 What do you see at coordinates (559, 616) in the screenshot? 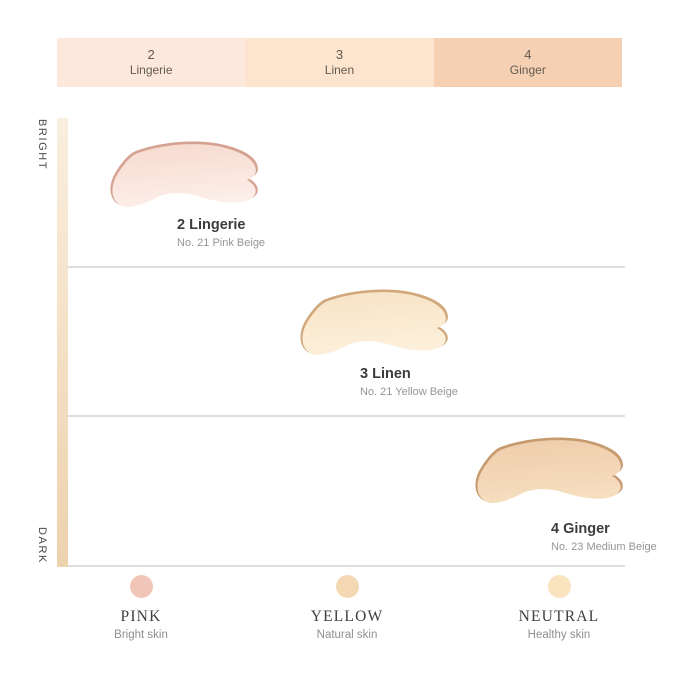
I see `legend-label: NEUTRAL` at bounding box center [559, 616].